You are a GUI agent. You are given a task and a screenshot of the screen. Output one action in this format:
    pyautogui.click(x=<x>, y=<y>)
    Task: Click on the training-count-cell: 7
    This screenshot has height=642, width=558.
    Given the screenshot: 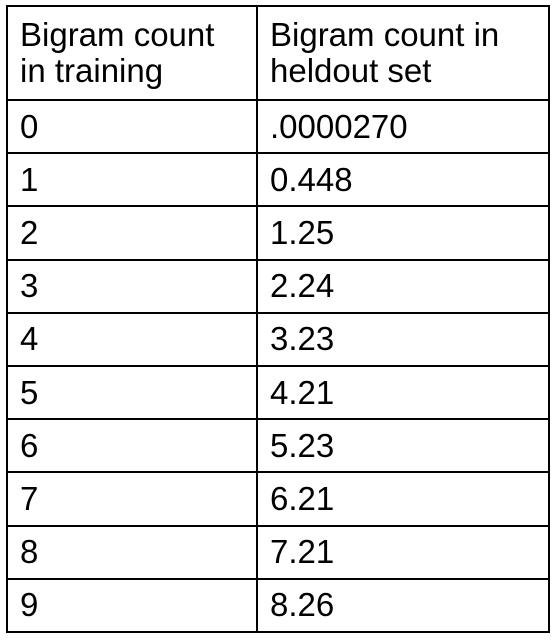 What is the action you would take?
    pyautogui.click(x=132, y=499)
    